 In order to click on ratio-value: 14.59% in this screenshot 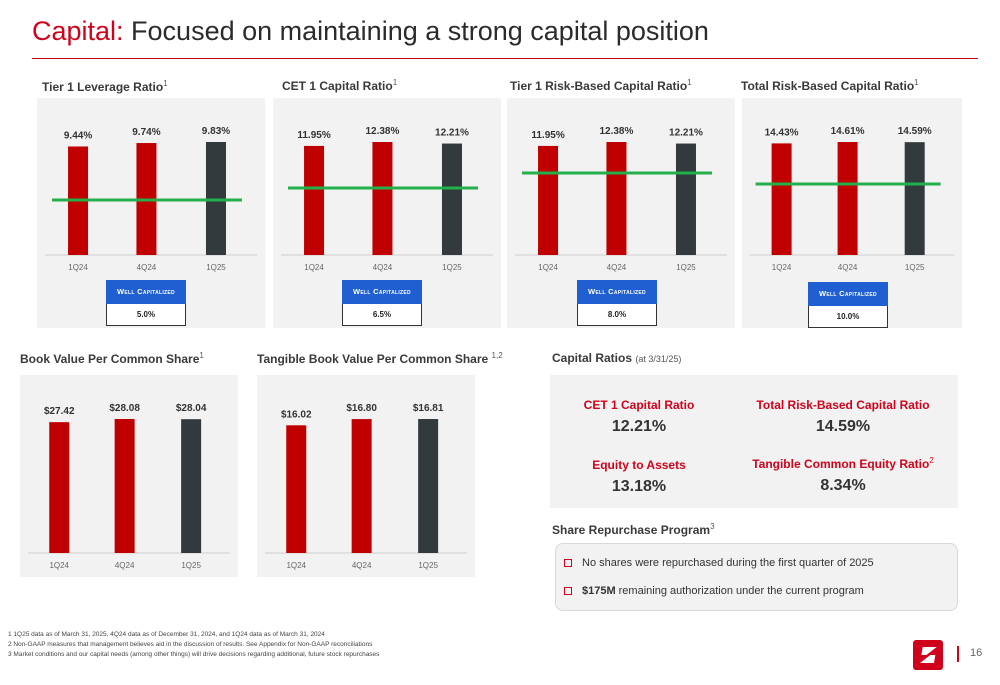, I will do `click(843, 426)`.